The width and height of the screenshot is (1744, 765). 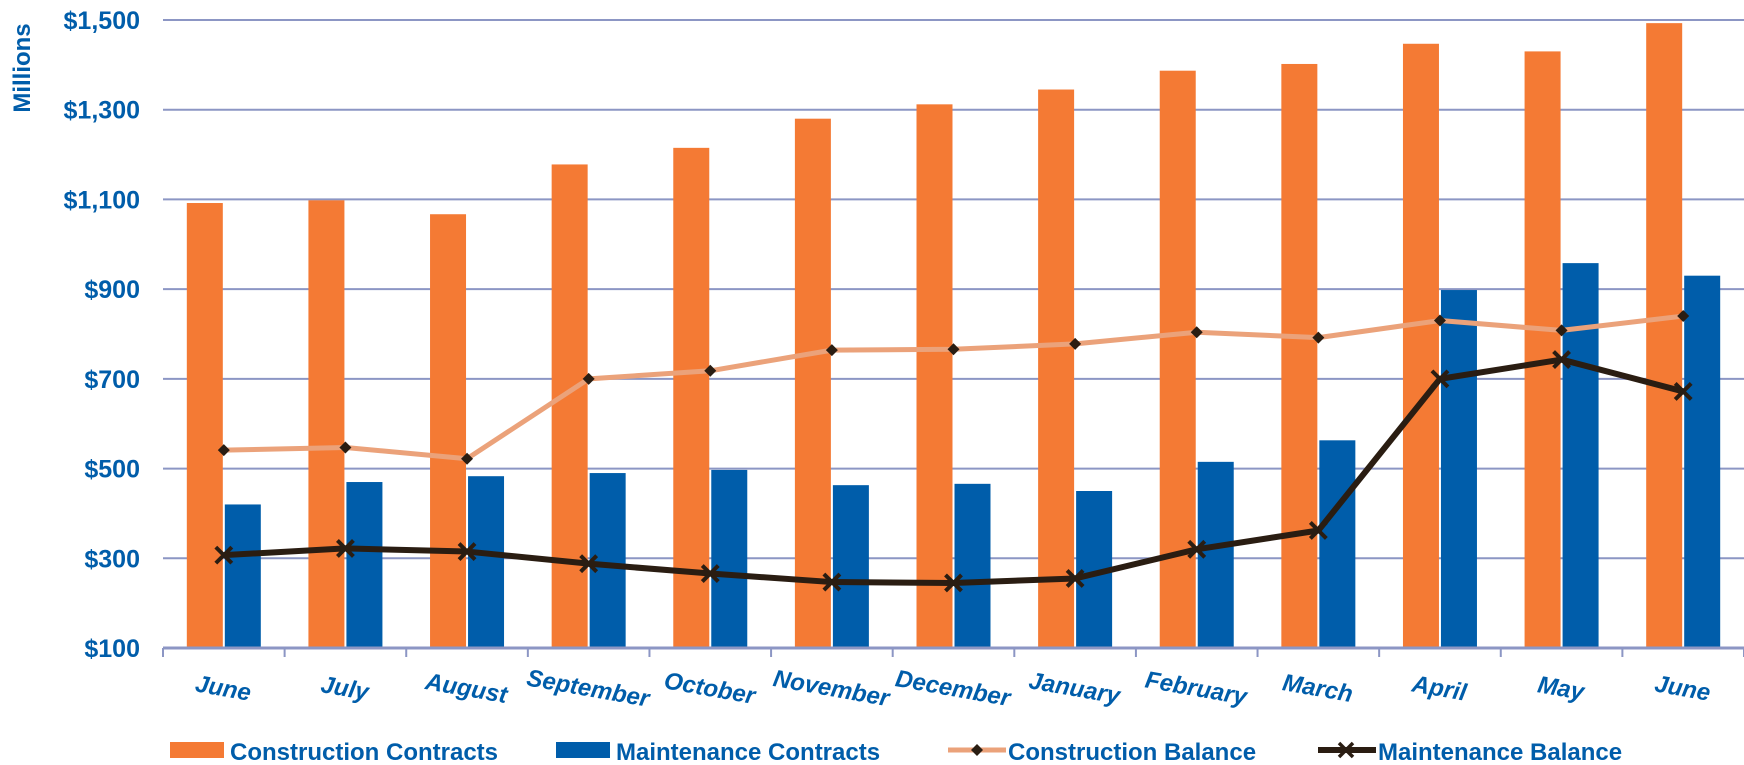 I want to click on x-category-label: October, so click(x=710, y=688).